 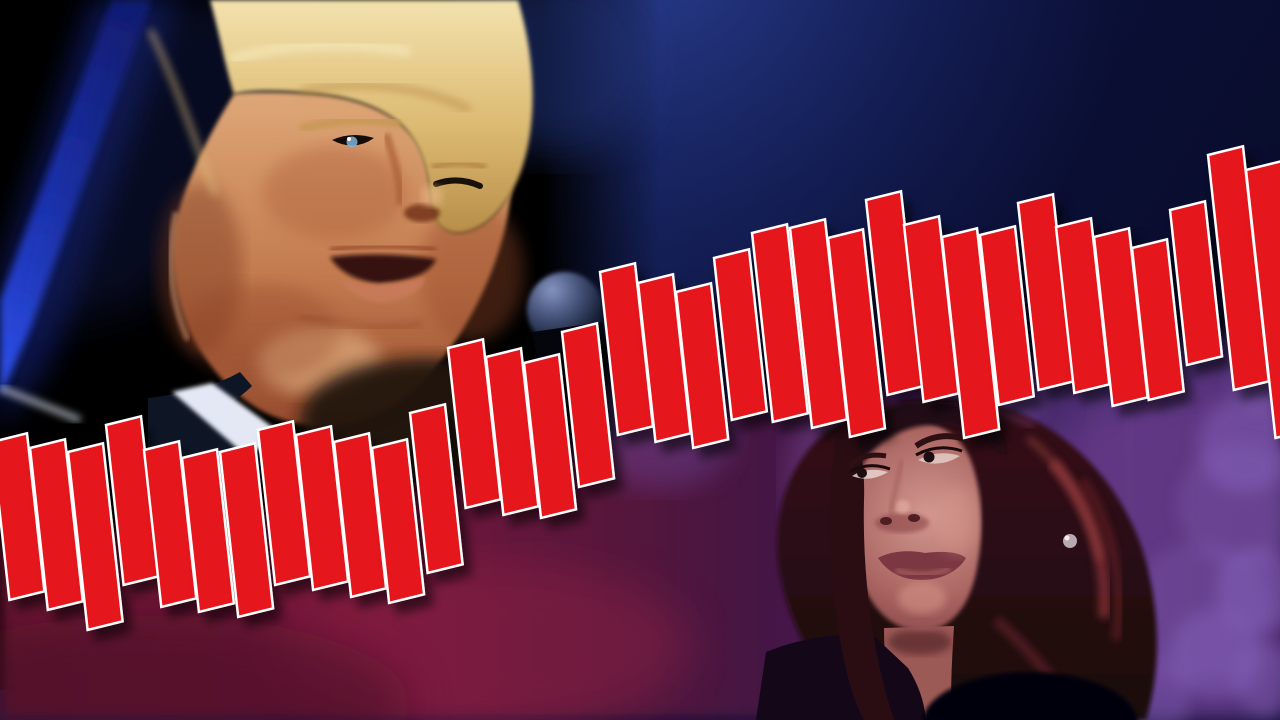 What do you see at coordinates (458, 183) in the screenshot?
I see `right-eye` at bounding box center [458, 183].